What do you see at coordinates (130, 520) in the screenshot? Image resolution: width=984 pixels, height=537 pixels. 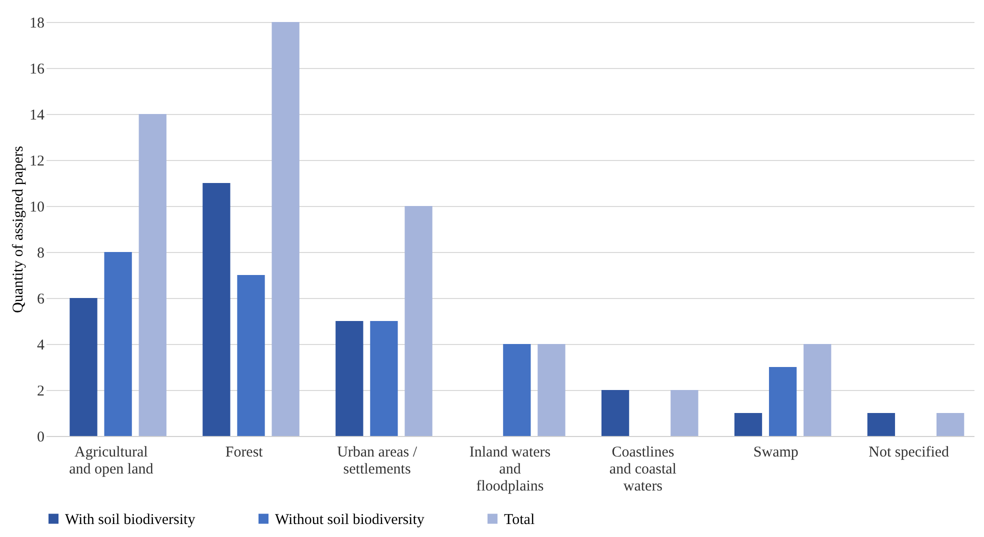 I see `legend-label: With soil biodiversity` at bounding box center [130, 520].